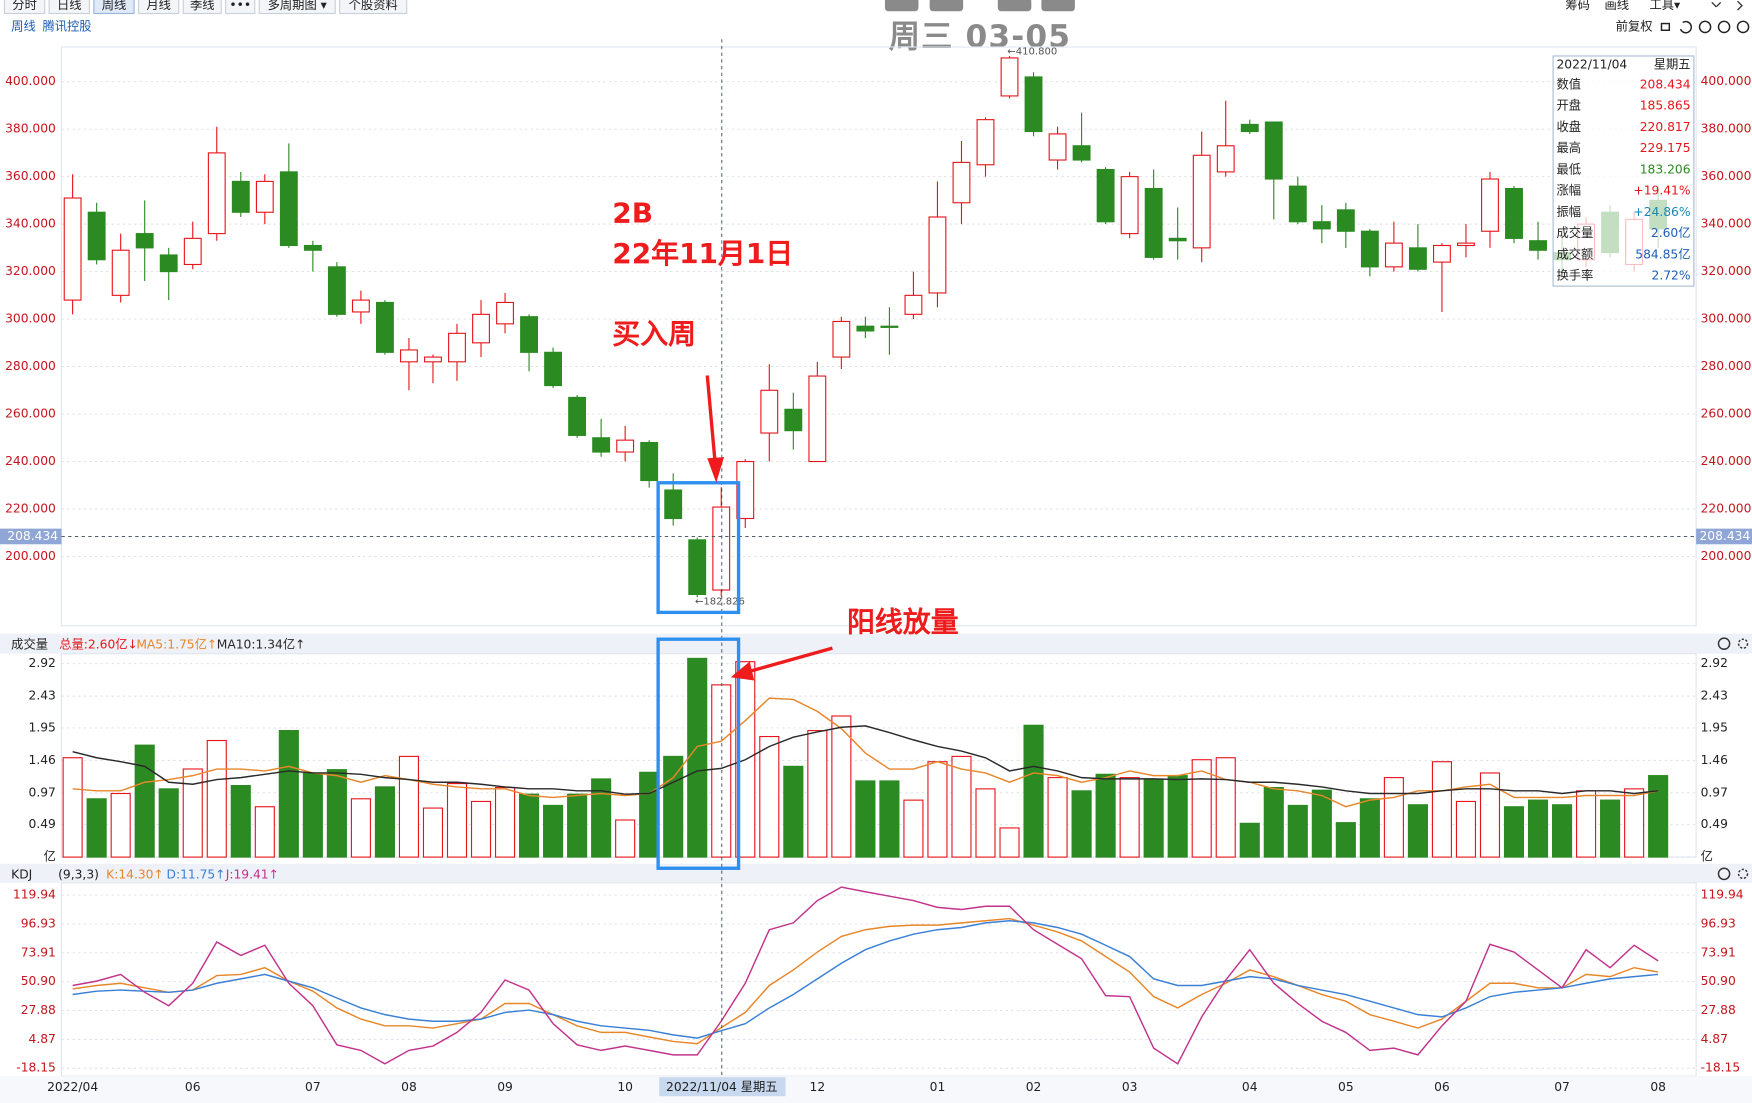 The width and height of the screenshot is (1752, 1103). What do you see at coordinates (42, 1039) in the screenshot?
I see `y-tick-label: 4.87` at bounding box center [42, 1039].